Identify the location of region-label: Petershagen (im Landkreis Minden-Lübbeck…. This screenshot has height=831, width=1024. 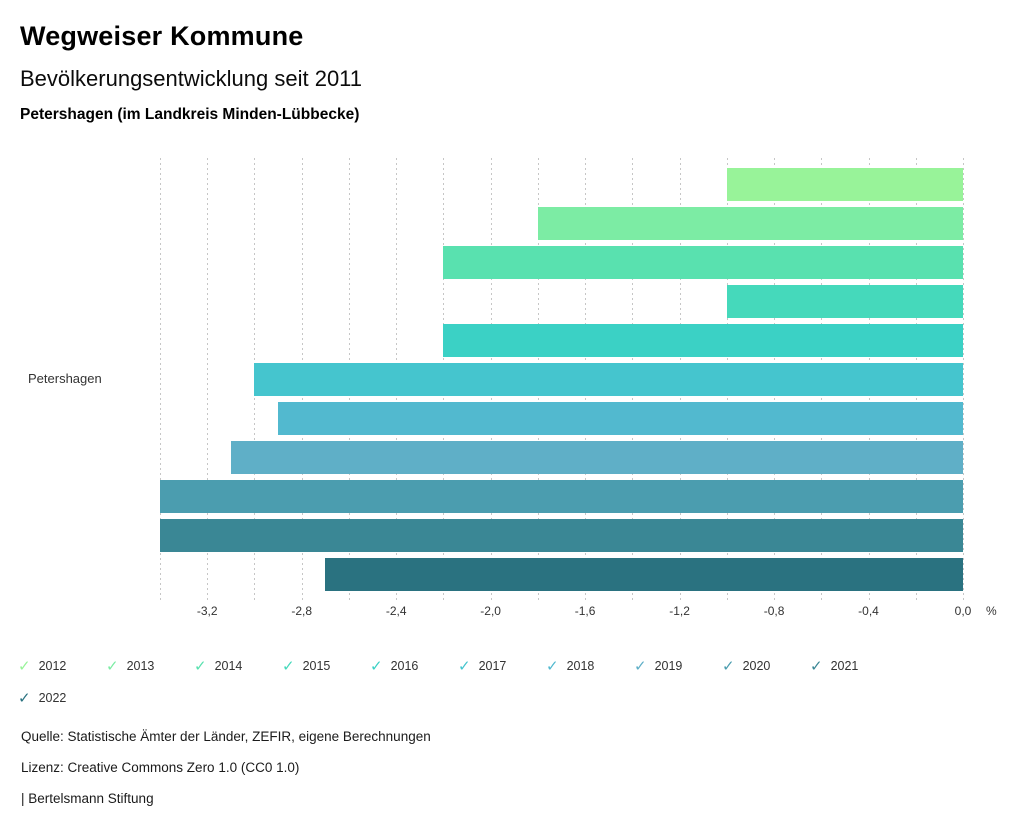
(190, 114).